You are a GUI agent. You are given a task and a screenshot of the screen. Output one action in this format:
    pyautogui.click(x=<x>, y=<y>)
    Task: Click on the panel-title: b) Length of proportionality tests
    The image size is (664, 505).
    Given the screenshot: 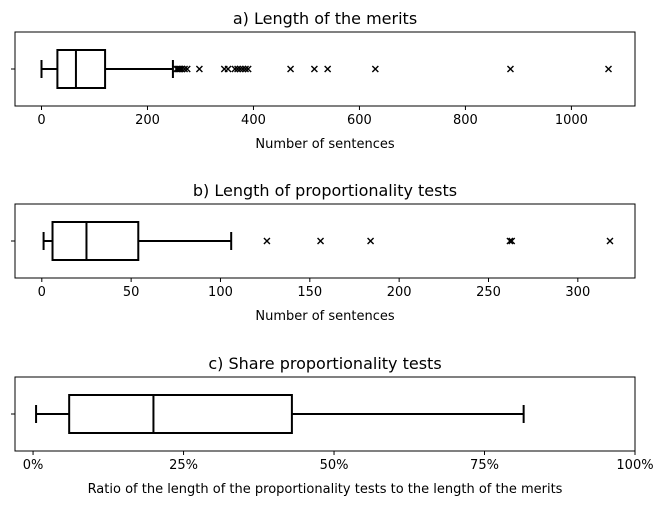 What is the action you would take?
    pyautogui.click(x=325, y=190)
    